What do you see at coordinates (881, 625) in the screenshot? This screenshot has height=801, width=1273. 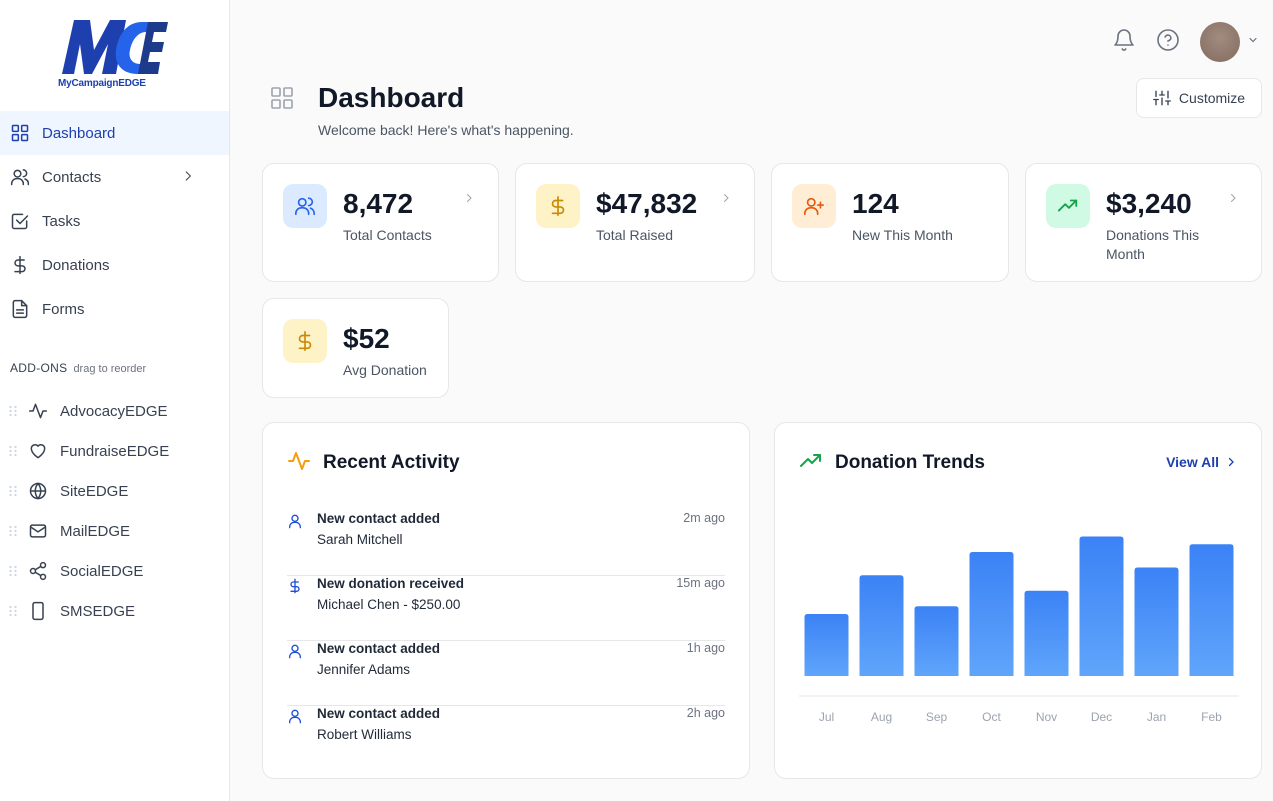 I see `chart-bar-aug` at bounding box center [881, 625].